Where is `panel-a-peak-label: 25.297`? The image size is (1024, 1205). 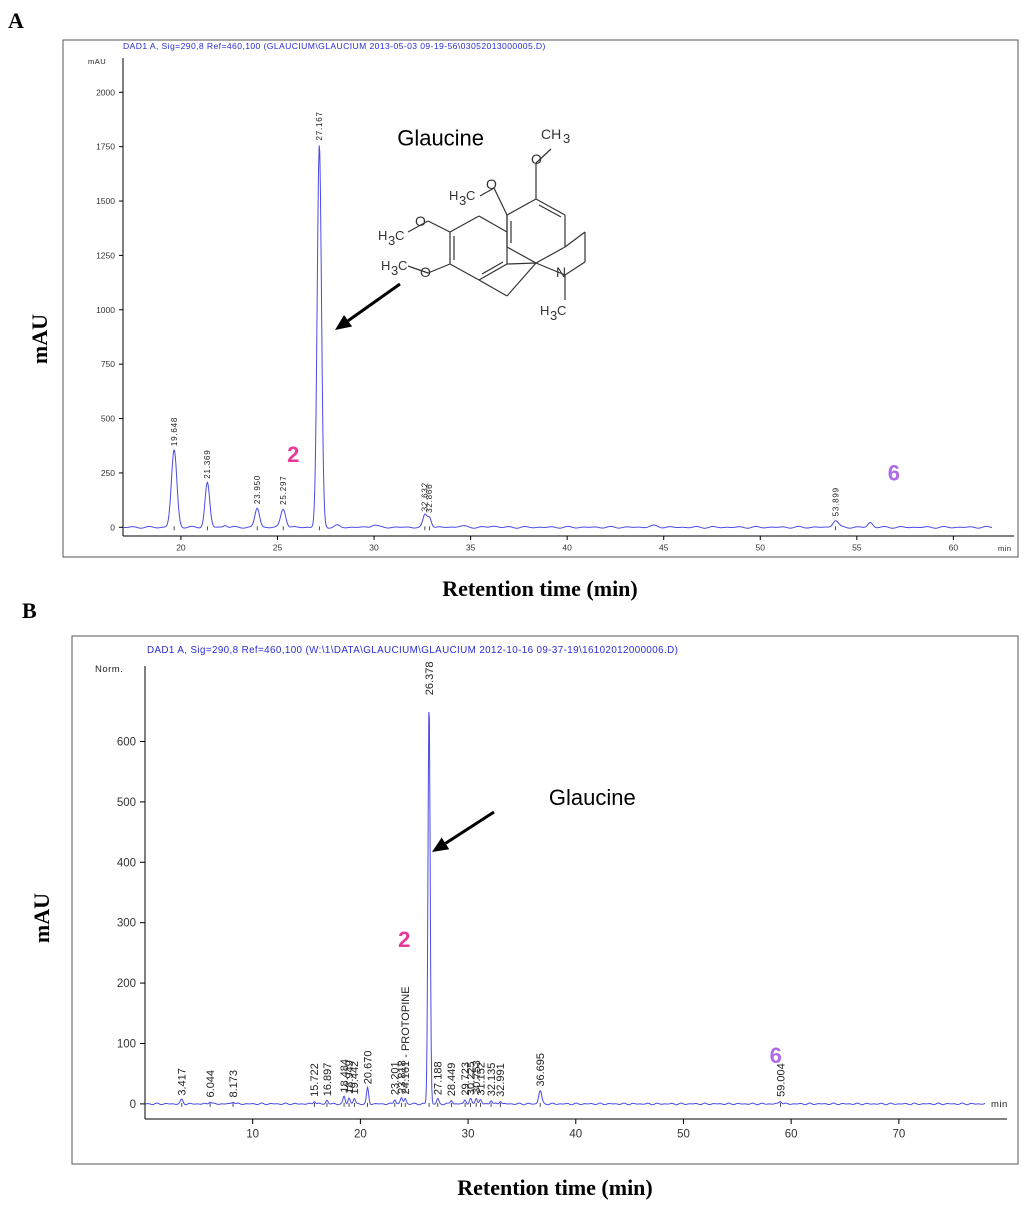 panel-a-peak-label: 25.297 is located at coordinates (283, 490).